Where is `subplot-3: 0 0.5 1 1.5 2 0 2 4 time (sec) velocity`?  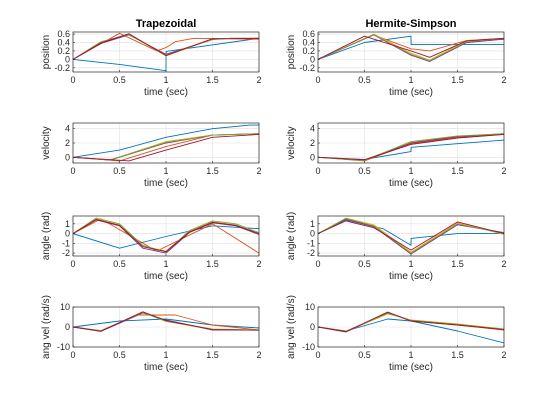 subplot-3: 0 0.5 1 1.5 2 0 2 4 time (sec) velocity is located at coordinates (151, 155).